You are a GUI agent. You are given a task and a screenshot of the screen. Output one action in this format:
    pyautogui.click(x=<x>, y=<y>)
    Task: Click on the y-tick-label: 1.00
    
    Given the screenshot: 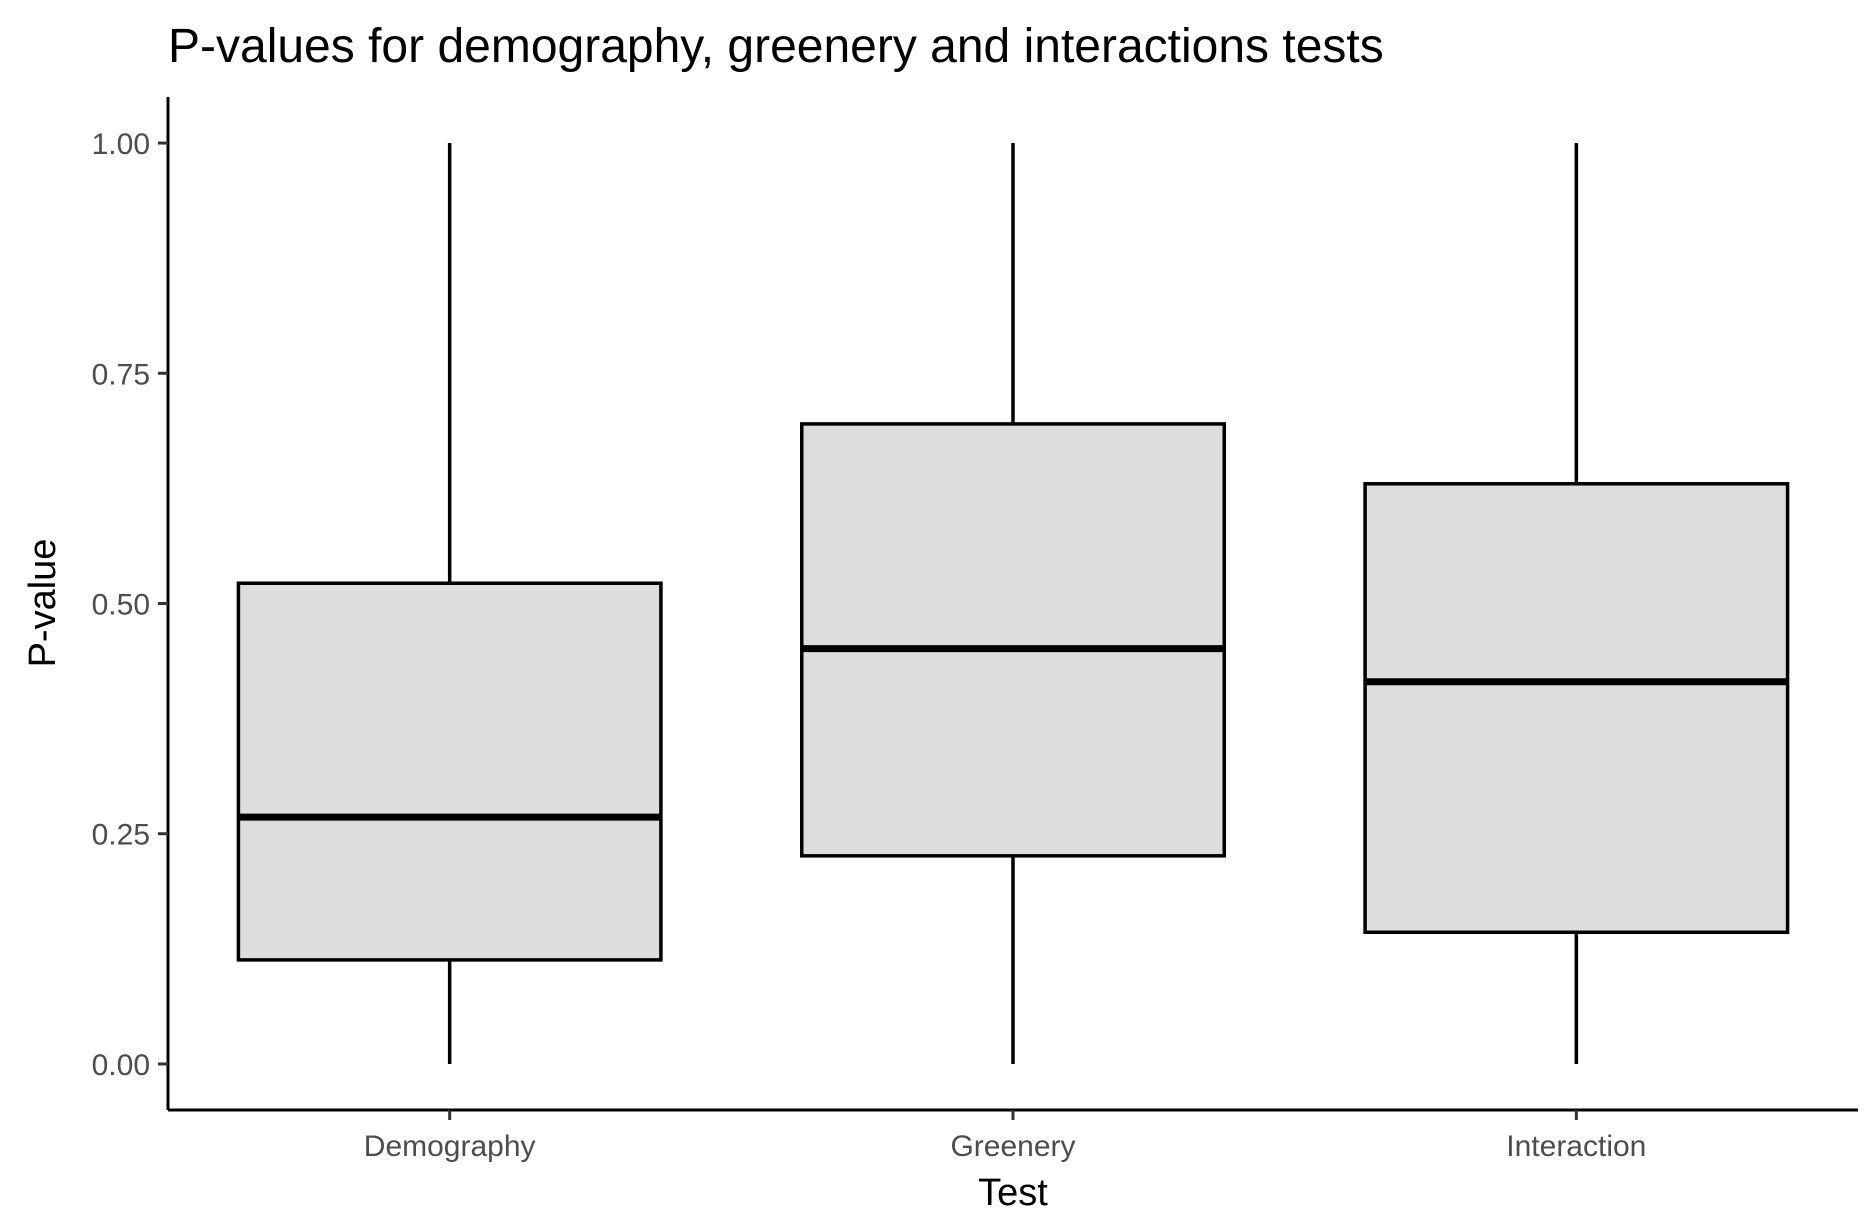 What is the action you would take?
    pyautogui.click(x=121, y=144)
    